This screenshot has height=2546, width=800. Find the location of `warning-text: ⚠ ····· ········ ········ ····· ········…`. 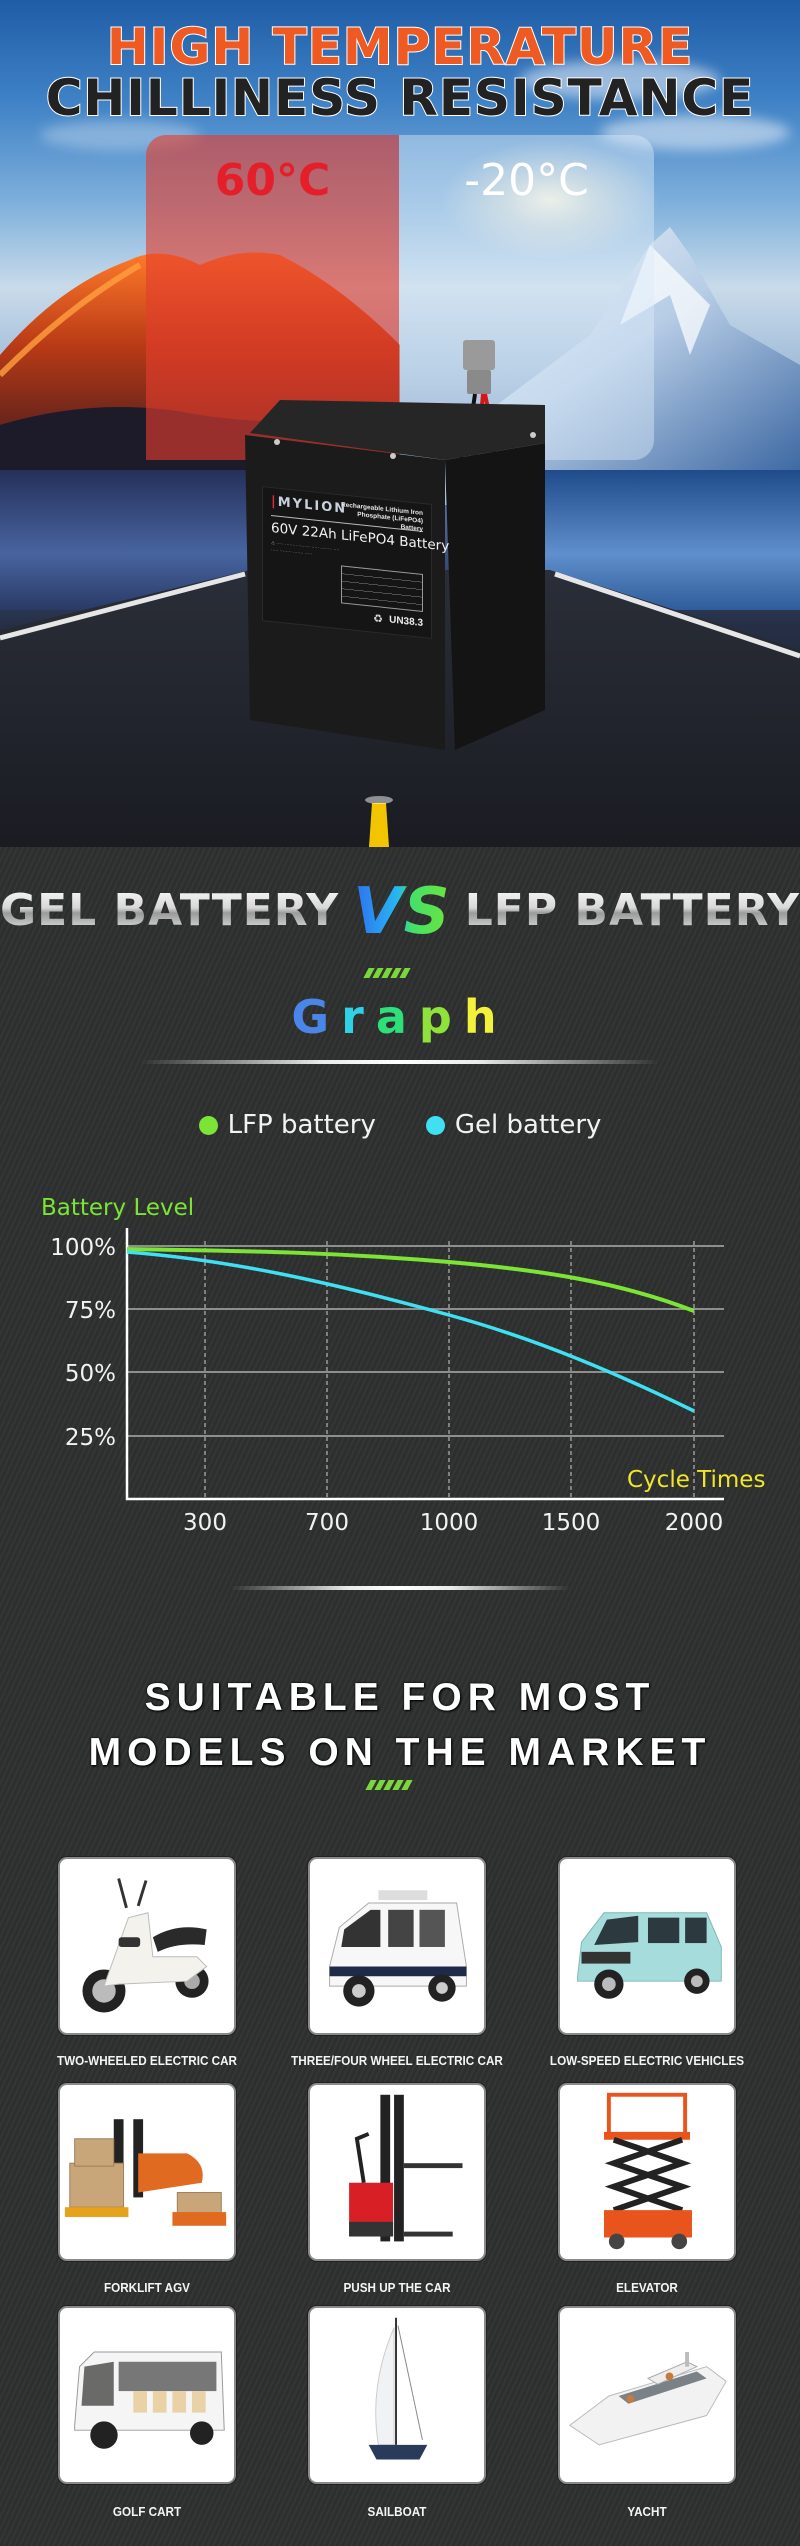

warning-text: ⚠ ····· ········ ········ ····· ········… is located at coordinates (305, 548).